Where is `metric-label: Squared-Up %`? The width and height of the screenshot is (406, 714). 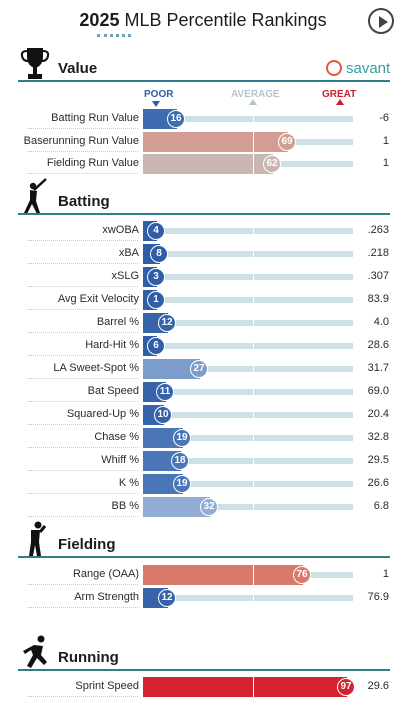 metric-label: Squared-Up % is located at coordinates (102, 414).